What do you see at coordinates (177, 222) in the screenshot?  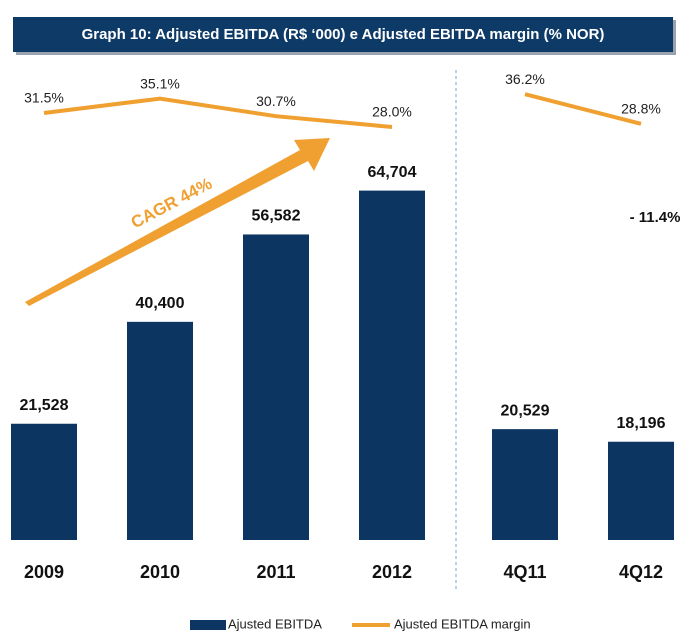 I see `cagr-arrow` at bounding box center [177, 222].